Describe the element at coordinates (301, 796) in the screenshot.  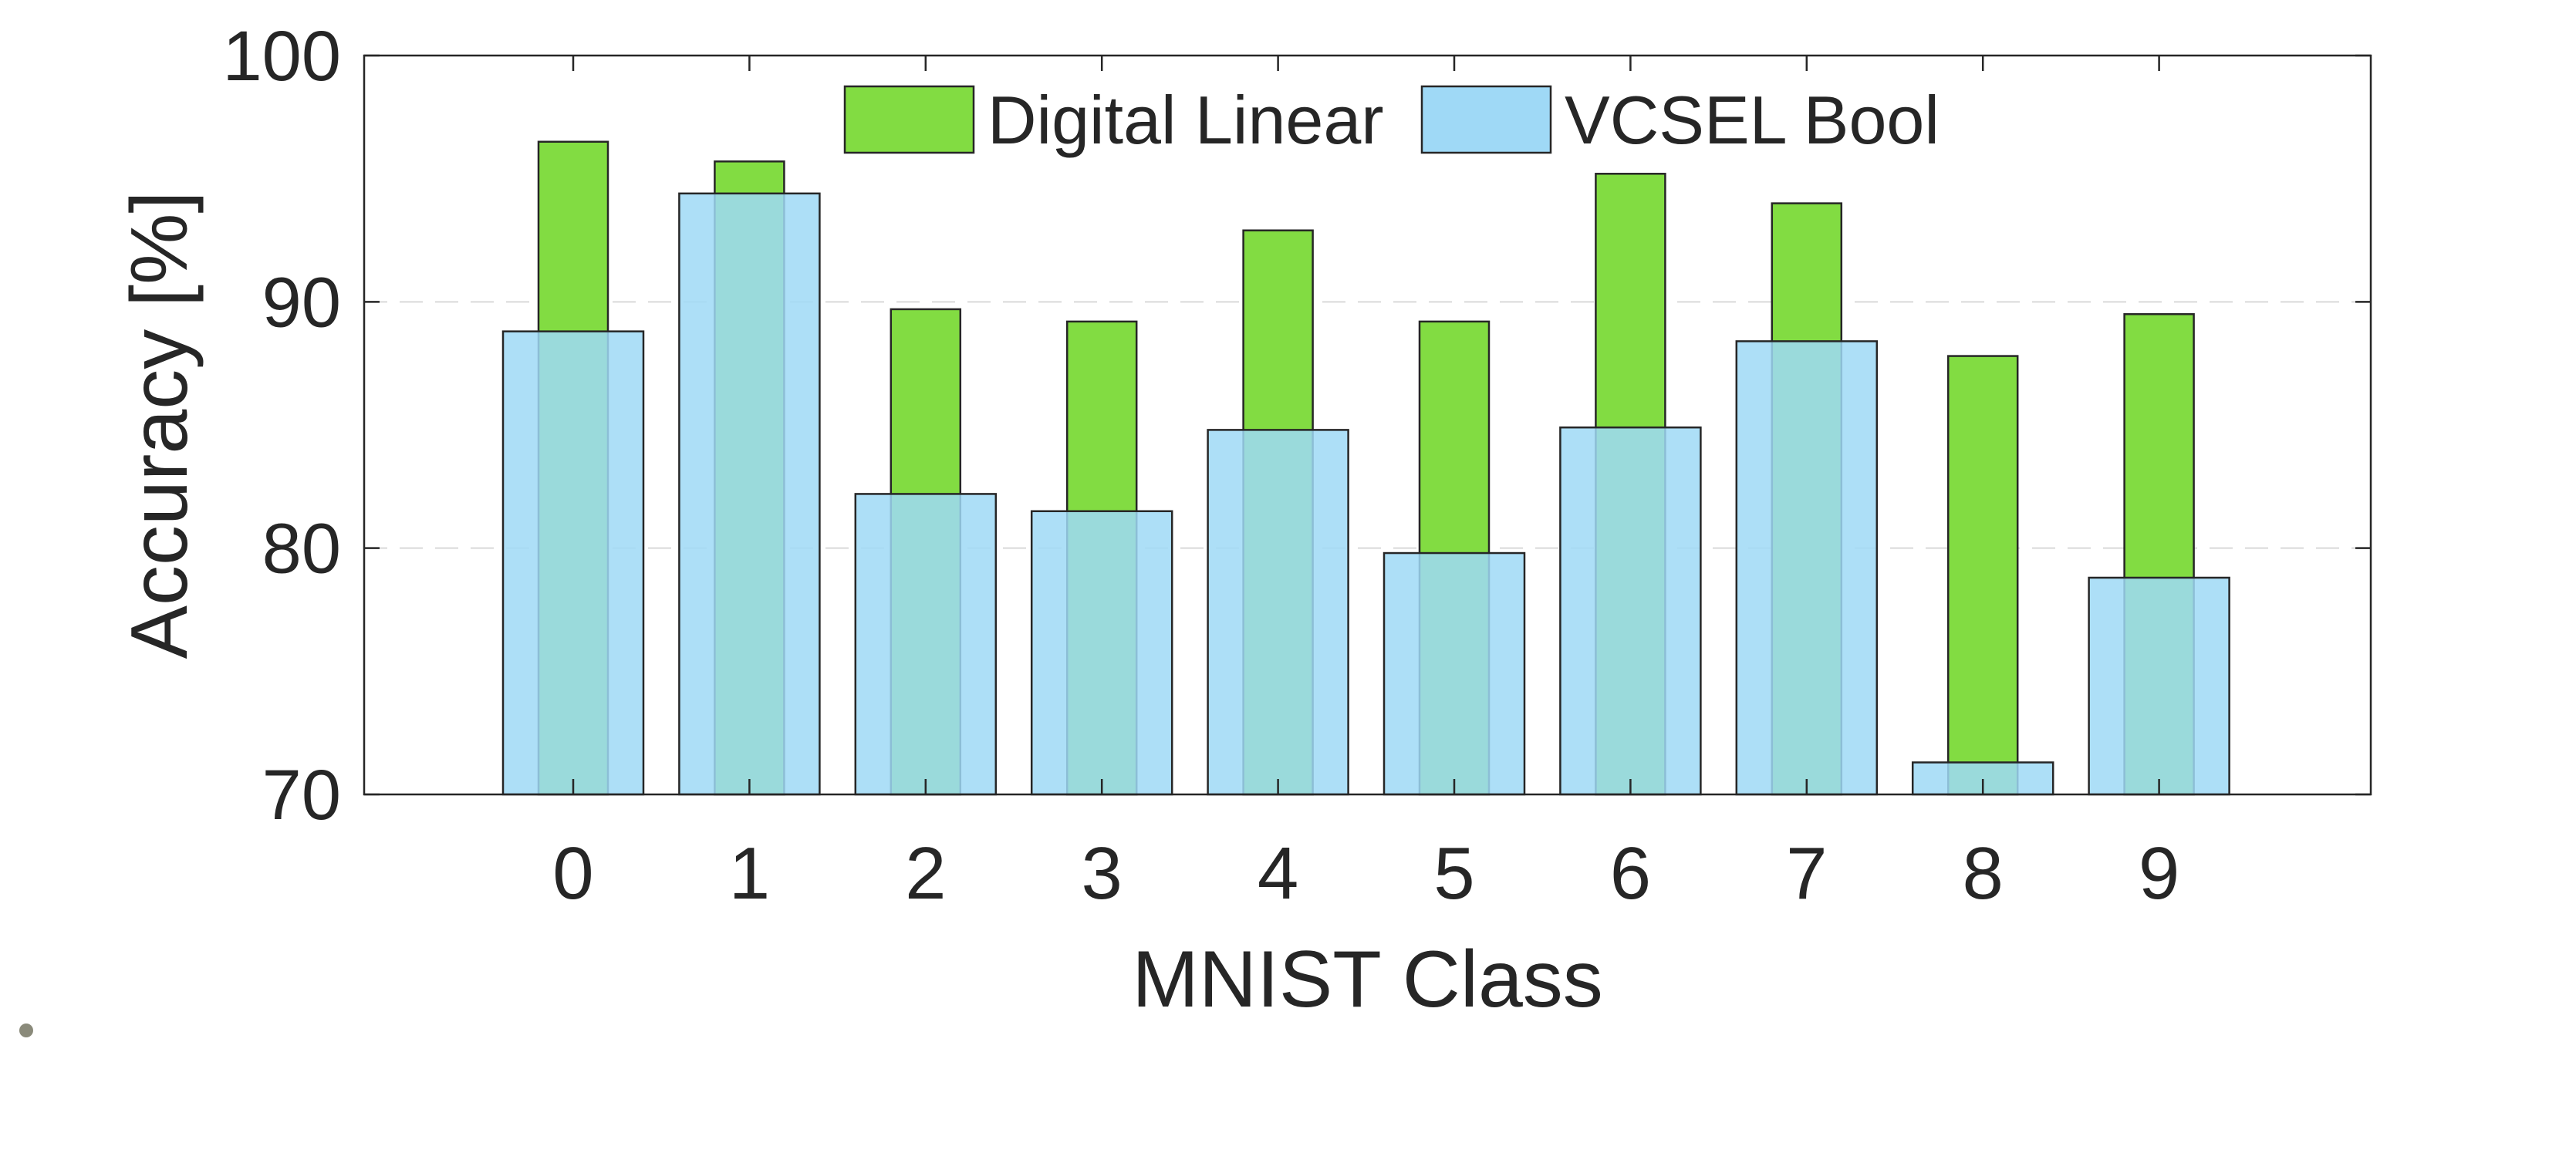
I see `y-tick-label-70: 70` at that location.